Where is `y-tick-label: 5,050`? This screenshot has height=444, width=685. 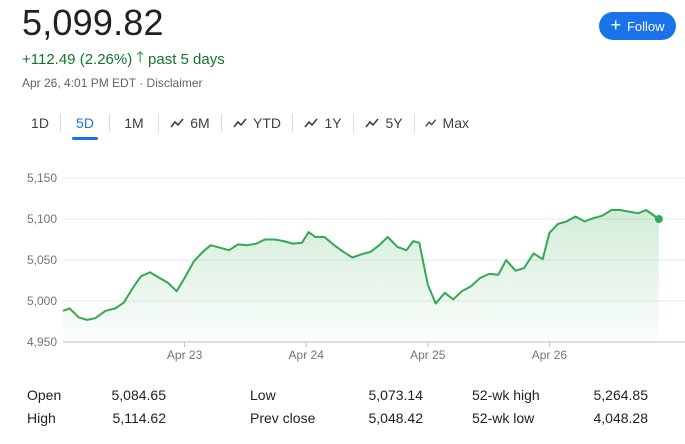 y-tick-label: 5,050 is located at coordinates (42, 260).